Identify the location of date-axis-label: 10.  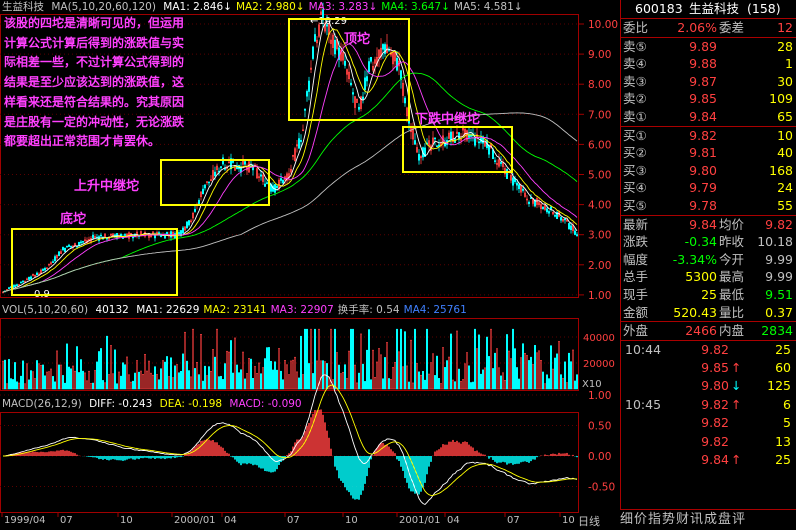
(568, 520).